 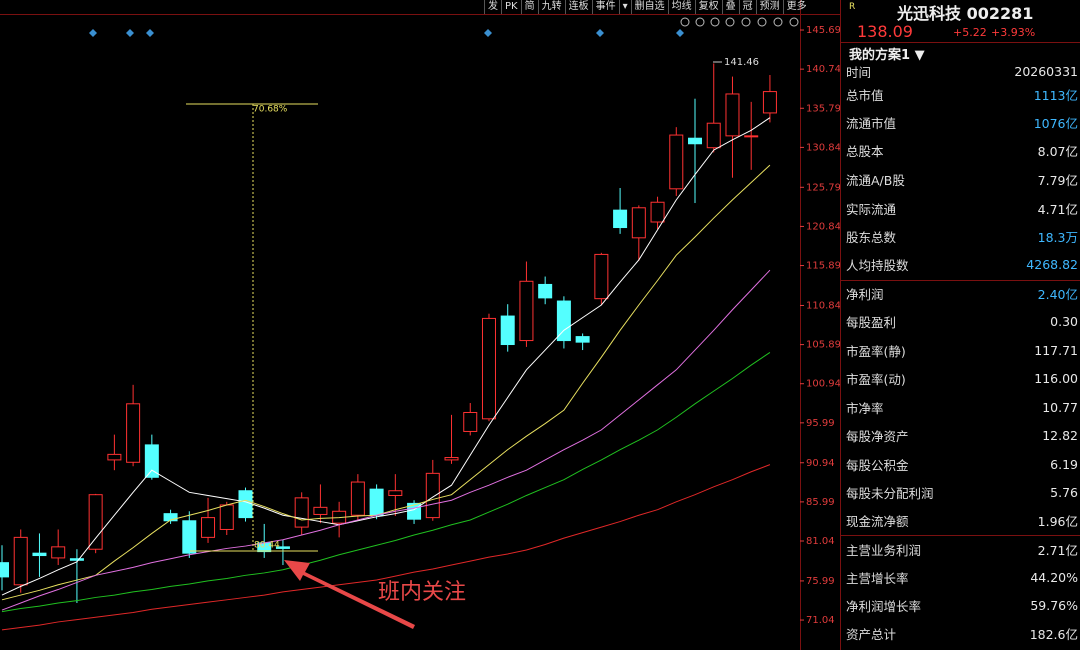 I want to click on info-label: 净利润, so click(x=865, y=294).